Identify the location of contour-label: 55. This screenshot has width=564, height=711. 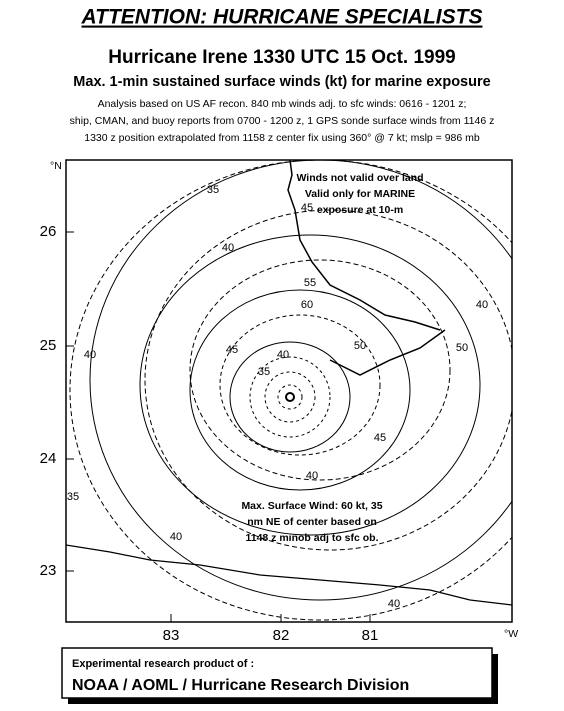
(310, 283).